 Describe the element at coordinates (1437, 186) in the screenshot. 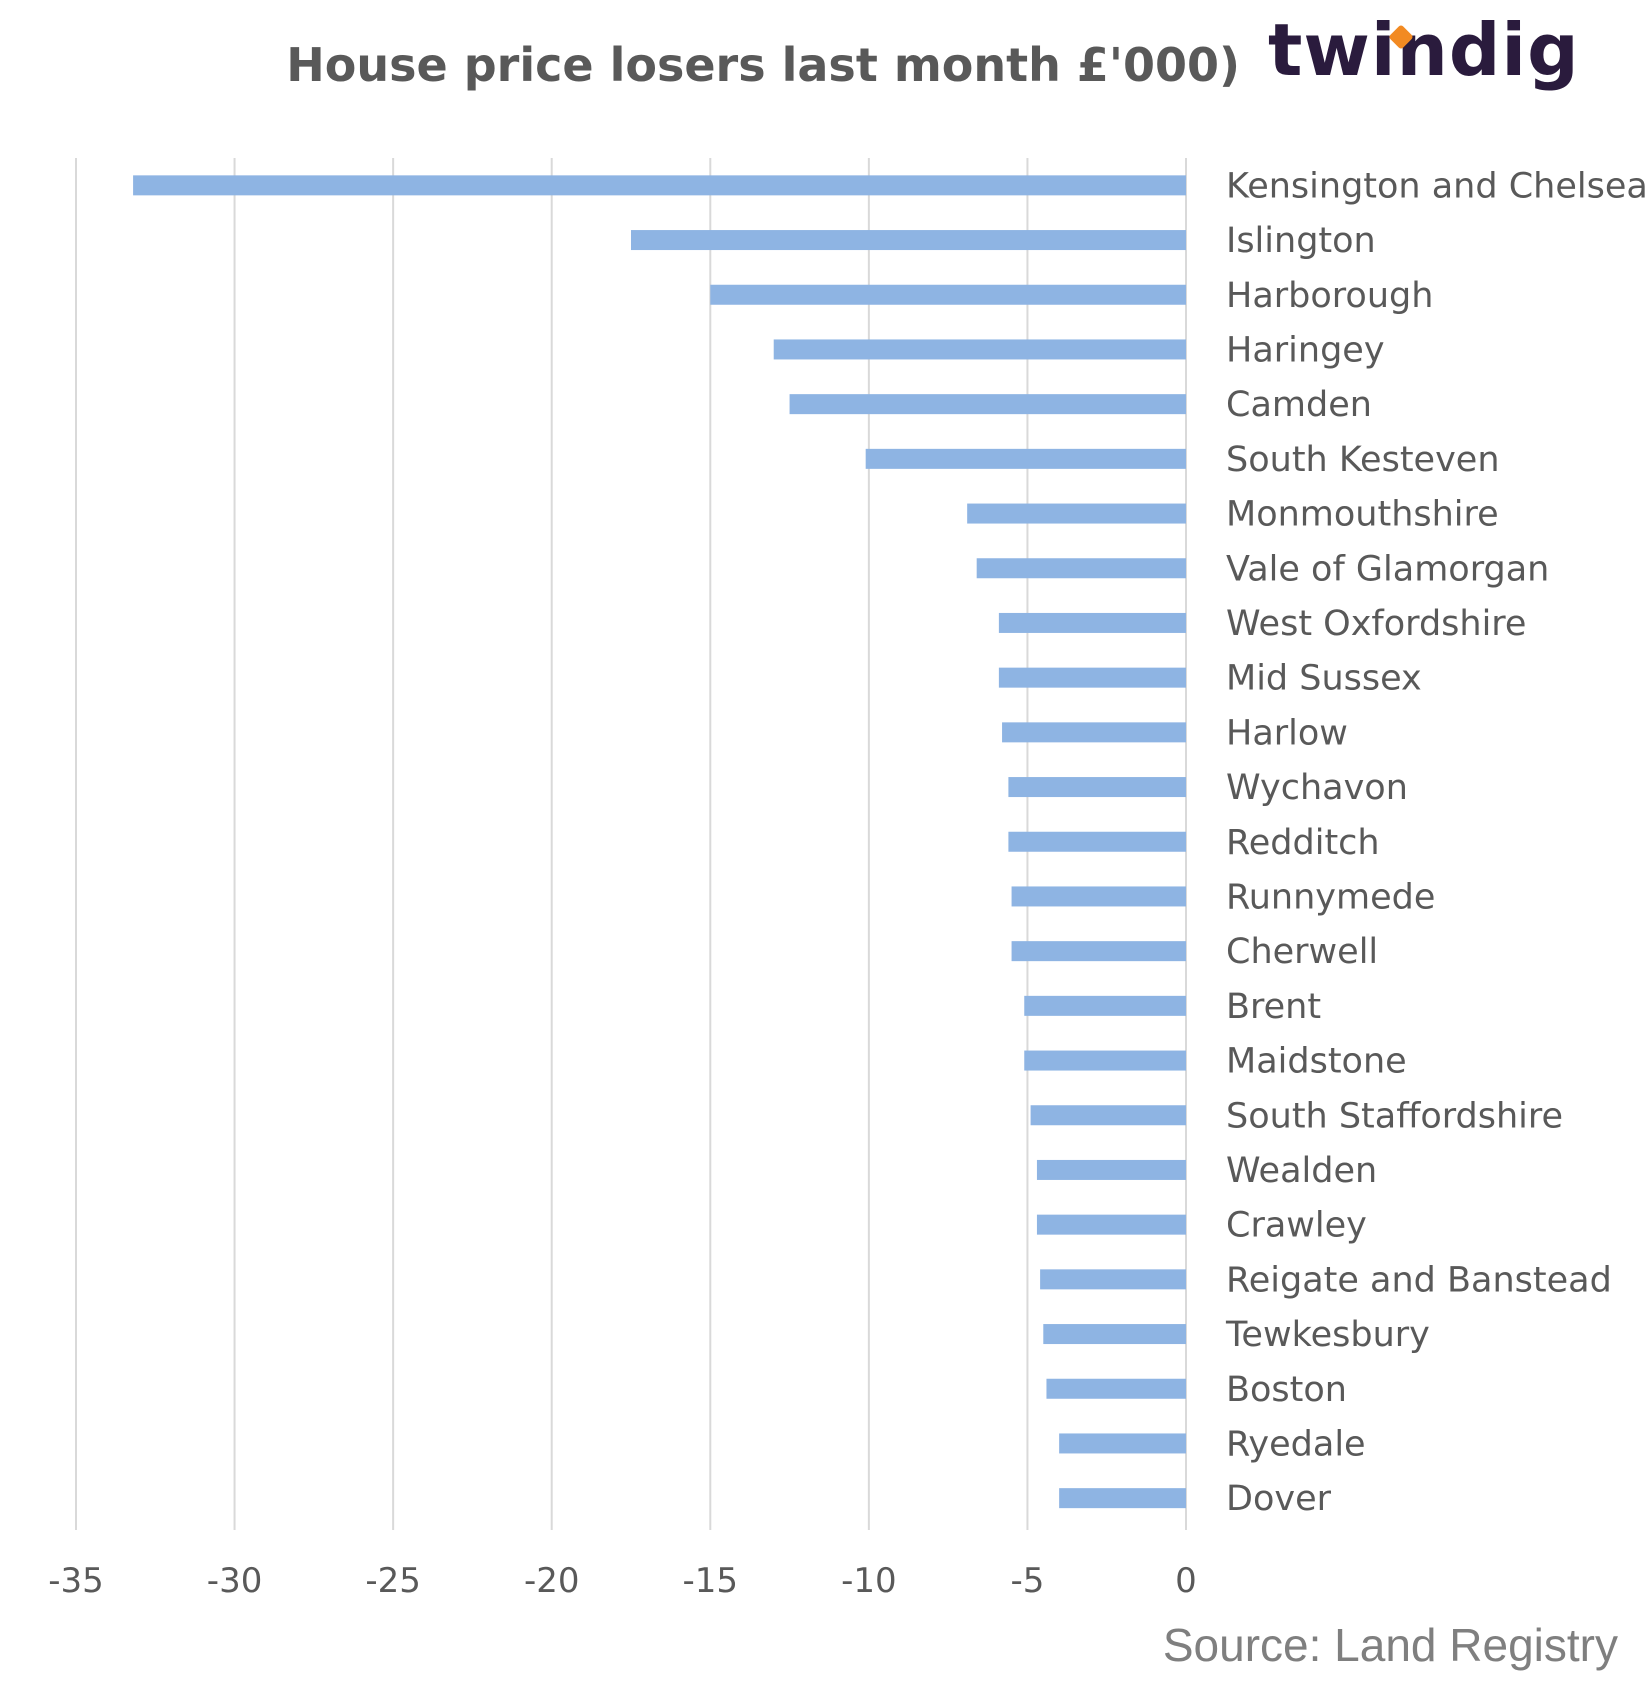

I see `category-label: Kensington and Chelsea` at that location.